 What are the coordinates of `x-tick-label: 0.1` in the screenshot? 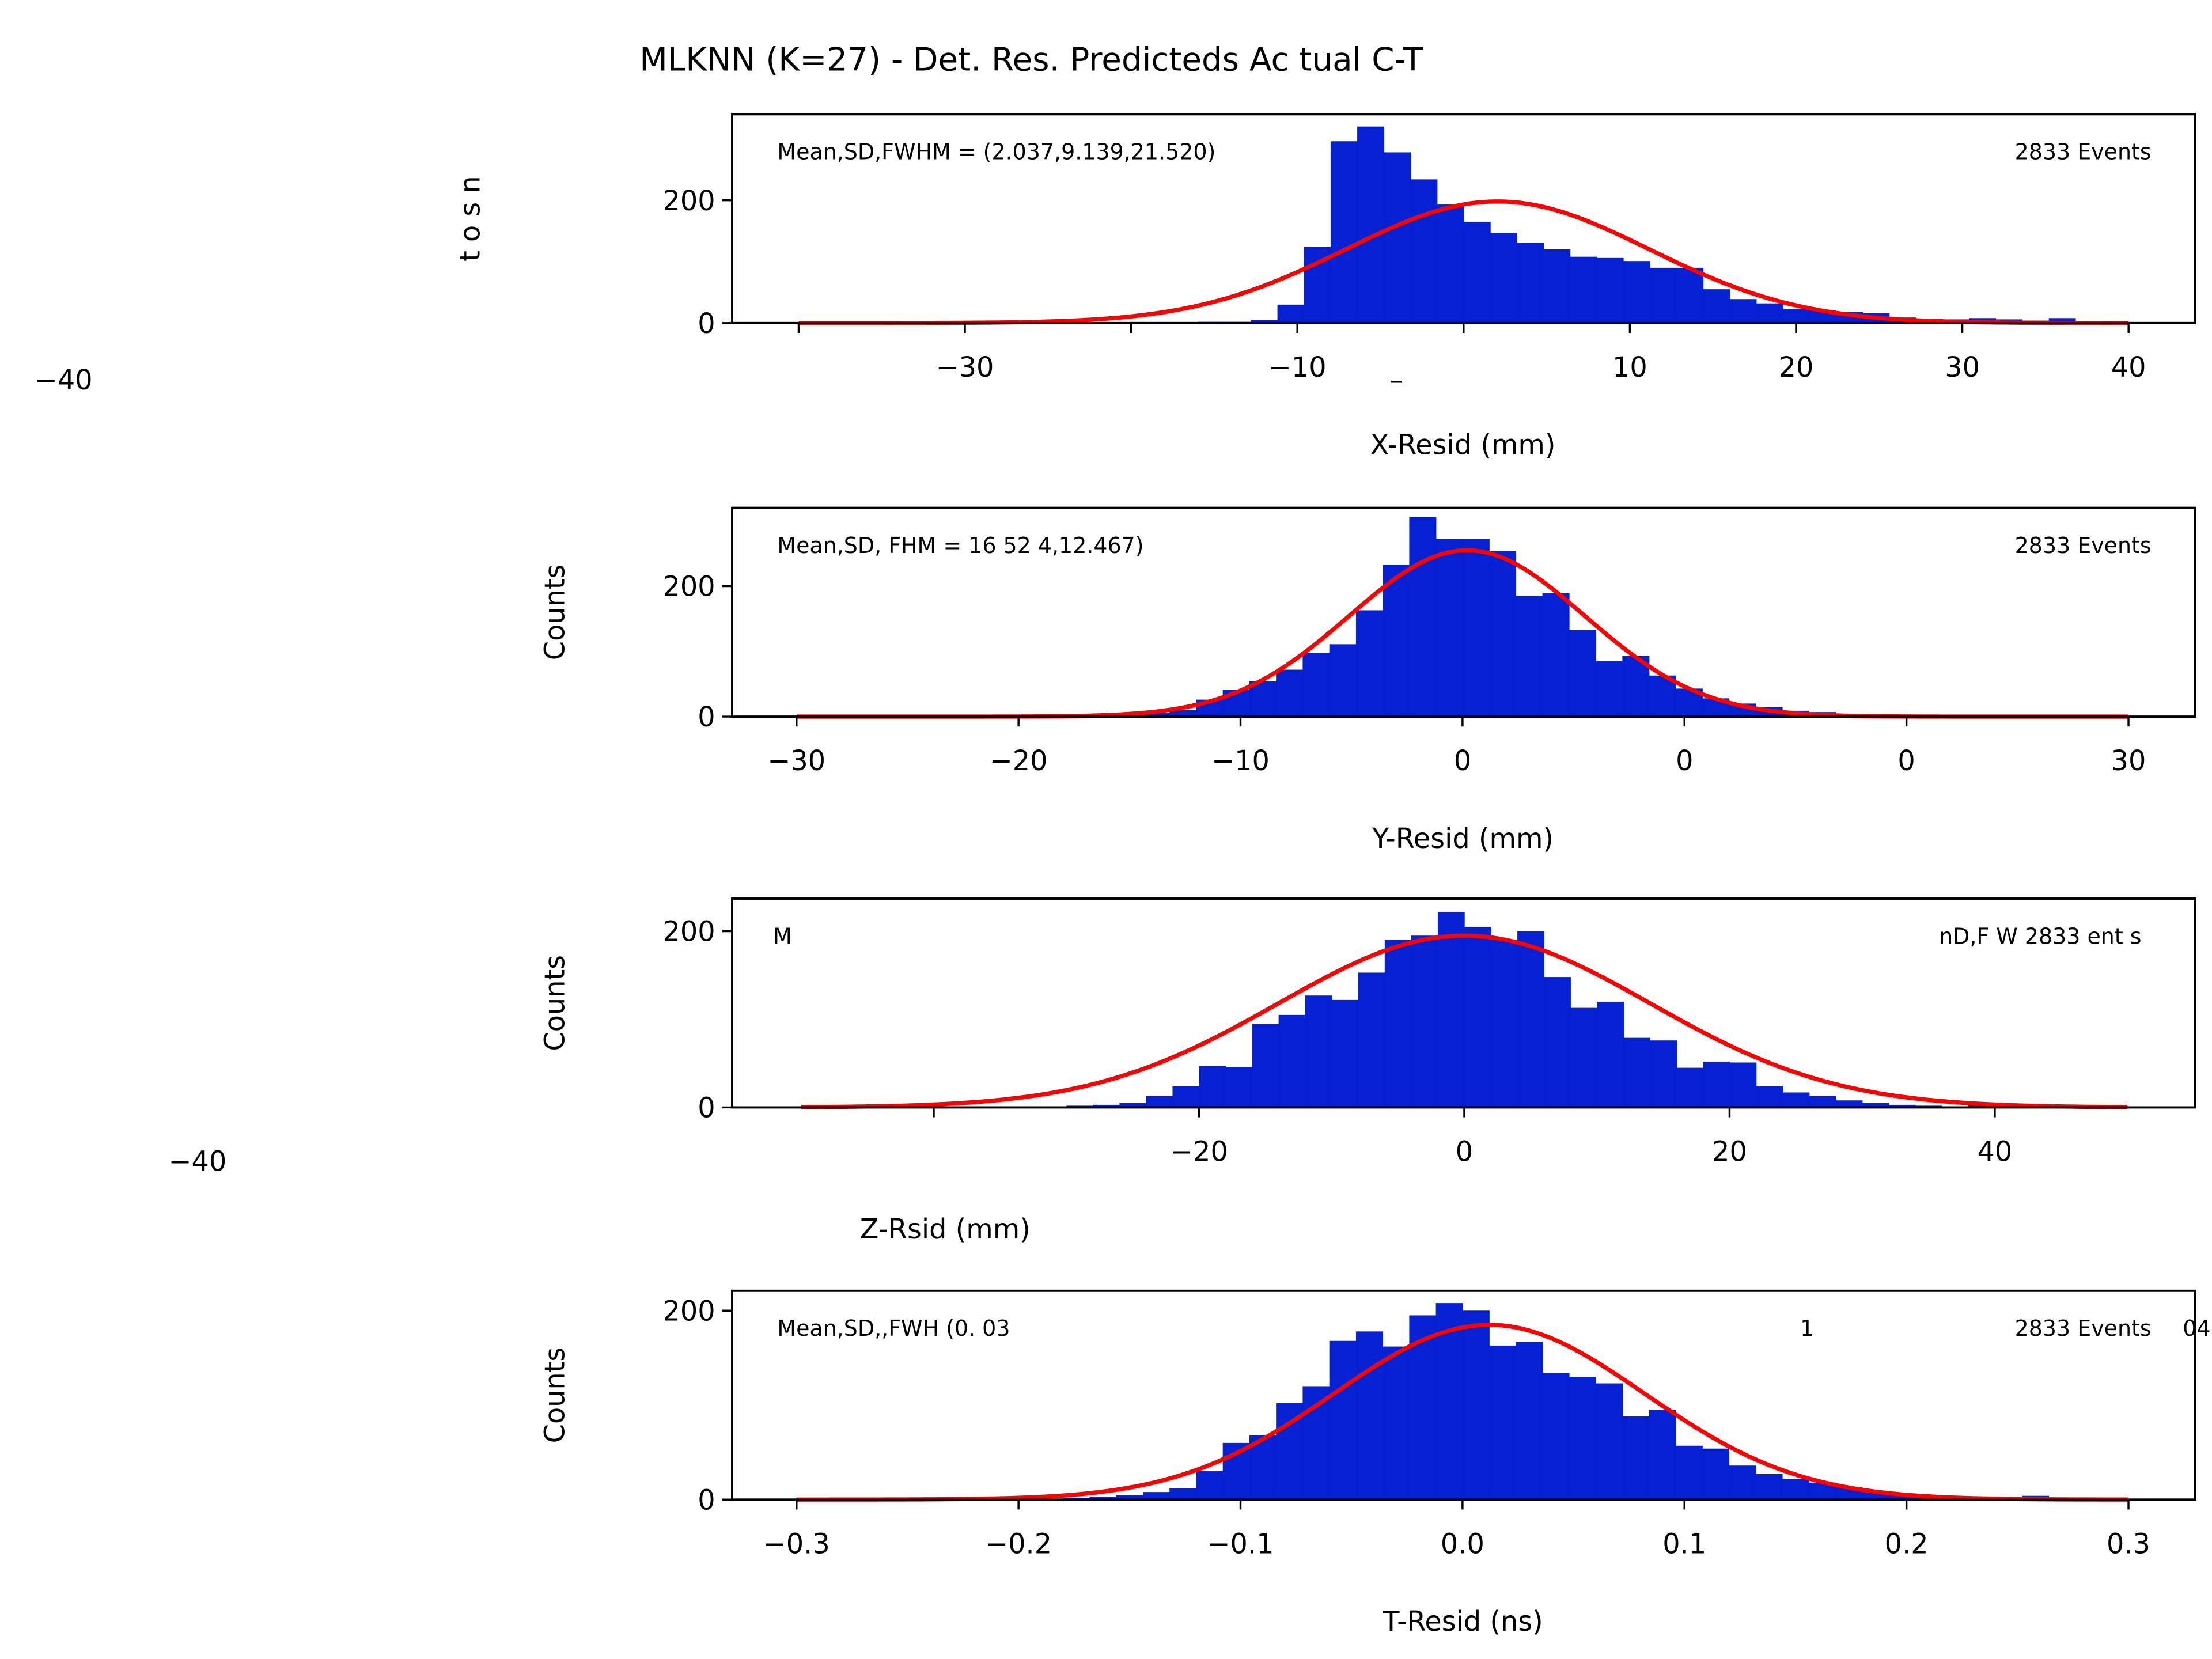 It's located at (1684, 1544).